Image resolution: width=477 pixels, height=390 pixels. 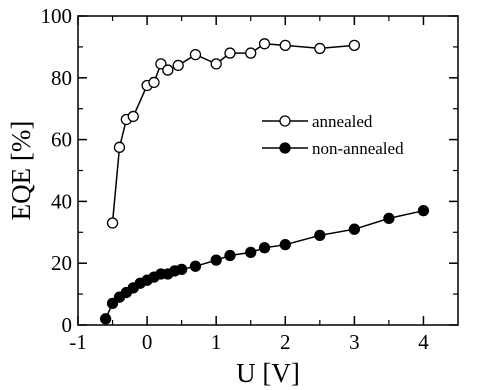 What do you see at coordinates (61, 78) in the screenshot?
I see `y-tick-label: 80` at bounding box center [61, 78].